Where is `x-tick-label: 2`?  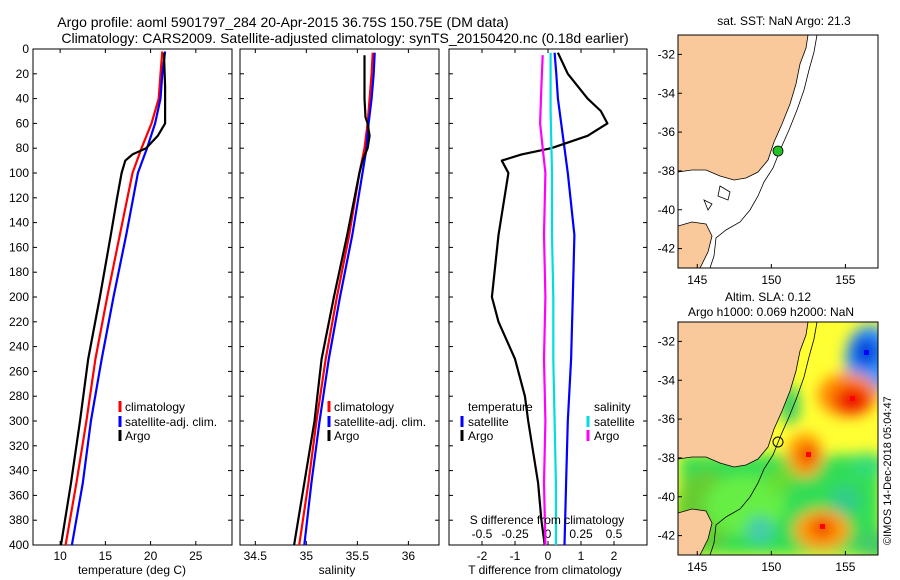
x-tick-label: 2 is located at coordinates (614, 556).